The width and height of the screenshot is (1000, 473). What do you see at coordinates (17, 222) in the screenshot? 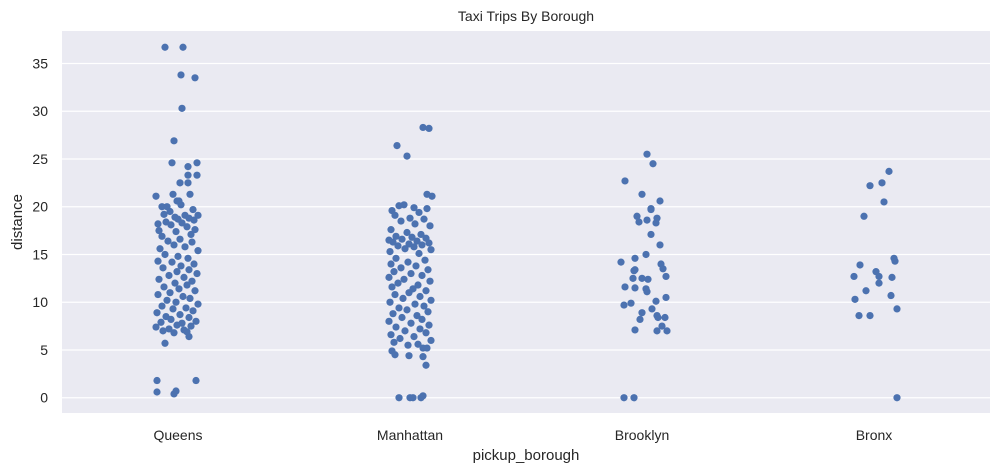
I see `y-axis-label: distance` at bounding box center [17, 222].